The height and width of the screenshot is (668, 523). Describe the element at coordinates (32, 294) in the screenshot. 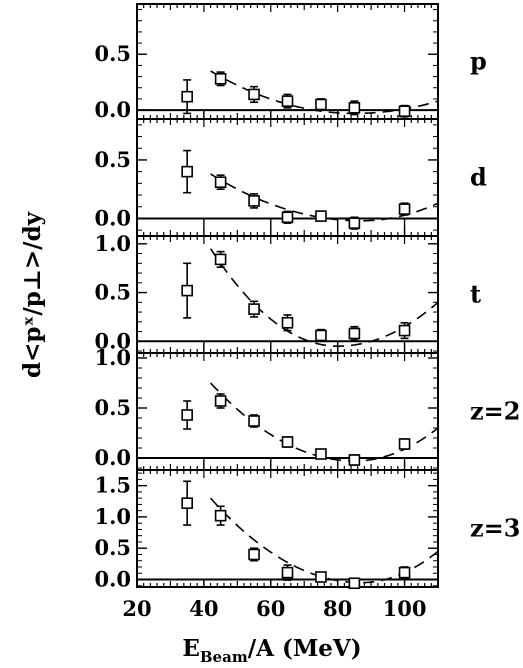

I see `y-axis-label: d<pˣ/p⊥>/dy` at that location.